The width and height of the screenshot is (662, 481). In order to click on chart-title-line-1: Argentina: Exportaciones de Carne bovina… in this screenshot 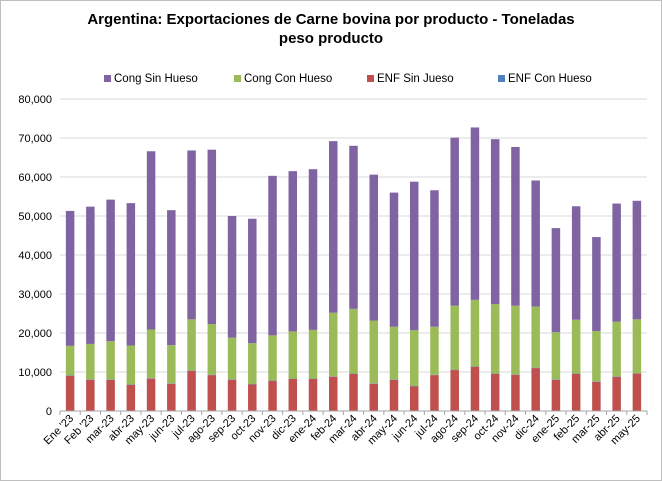, I will do `click(331, 19)`.